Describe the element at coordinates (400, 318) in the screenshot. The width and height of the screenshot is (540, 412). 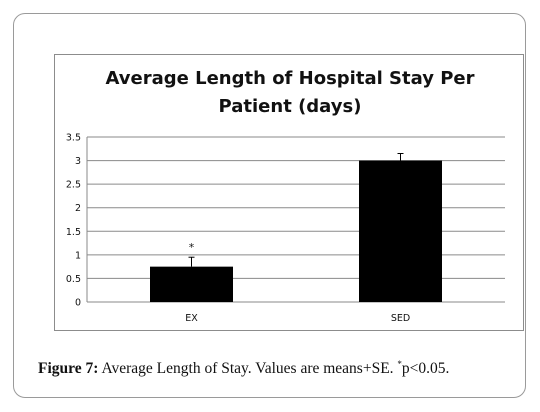
I see `x-tick-label: SED` at that location.